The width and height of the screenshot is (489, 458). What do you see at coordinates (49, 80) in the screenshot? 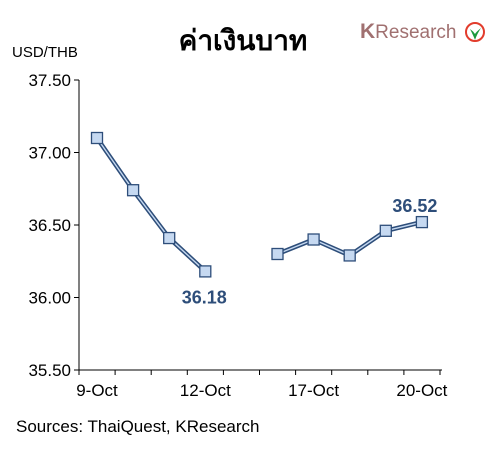
I see `y-tick-label: 37.50` at bounding box center [49, 80].